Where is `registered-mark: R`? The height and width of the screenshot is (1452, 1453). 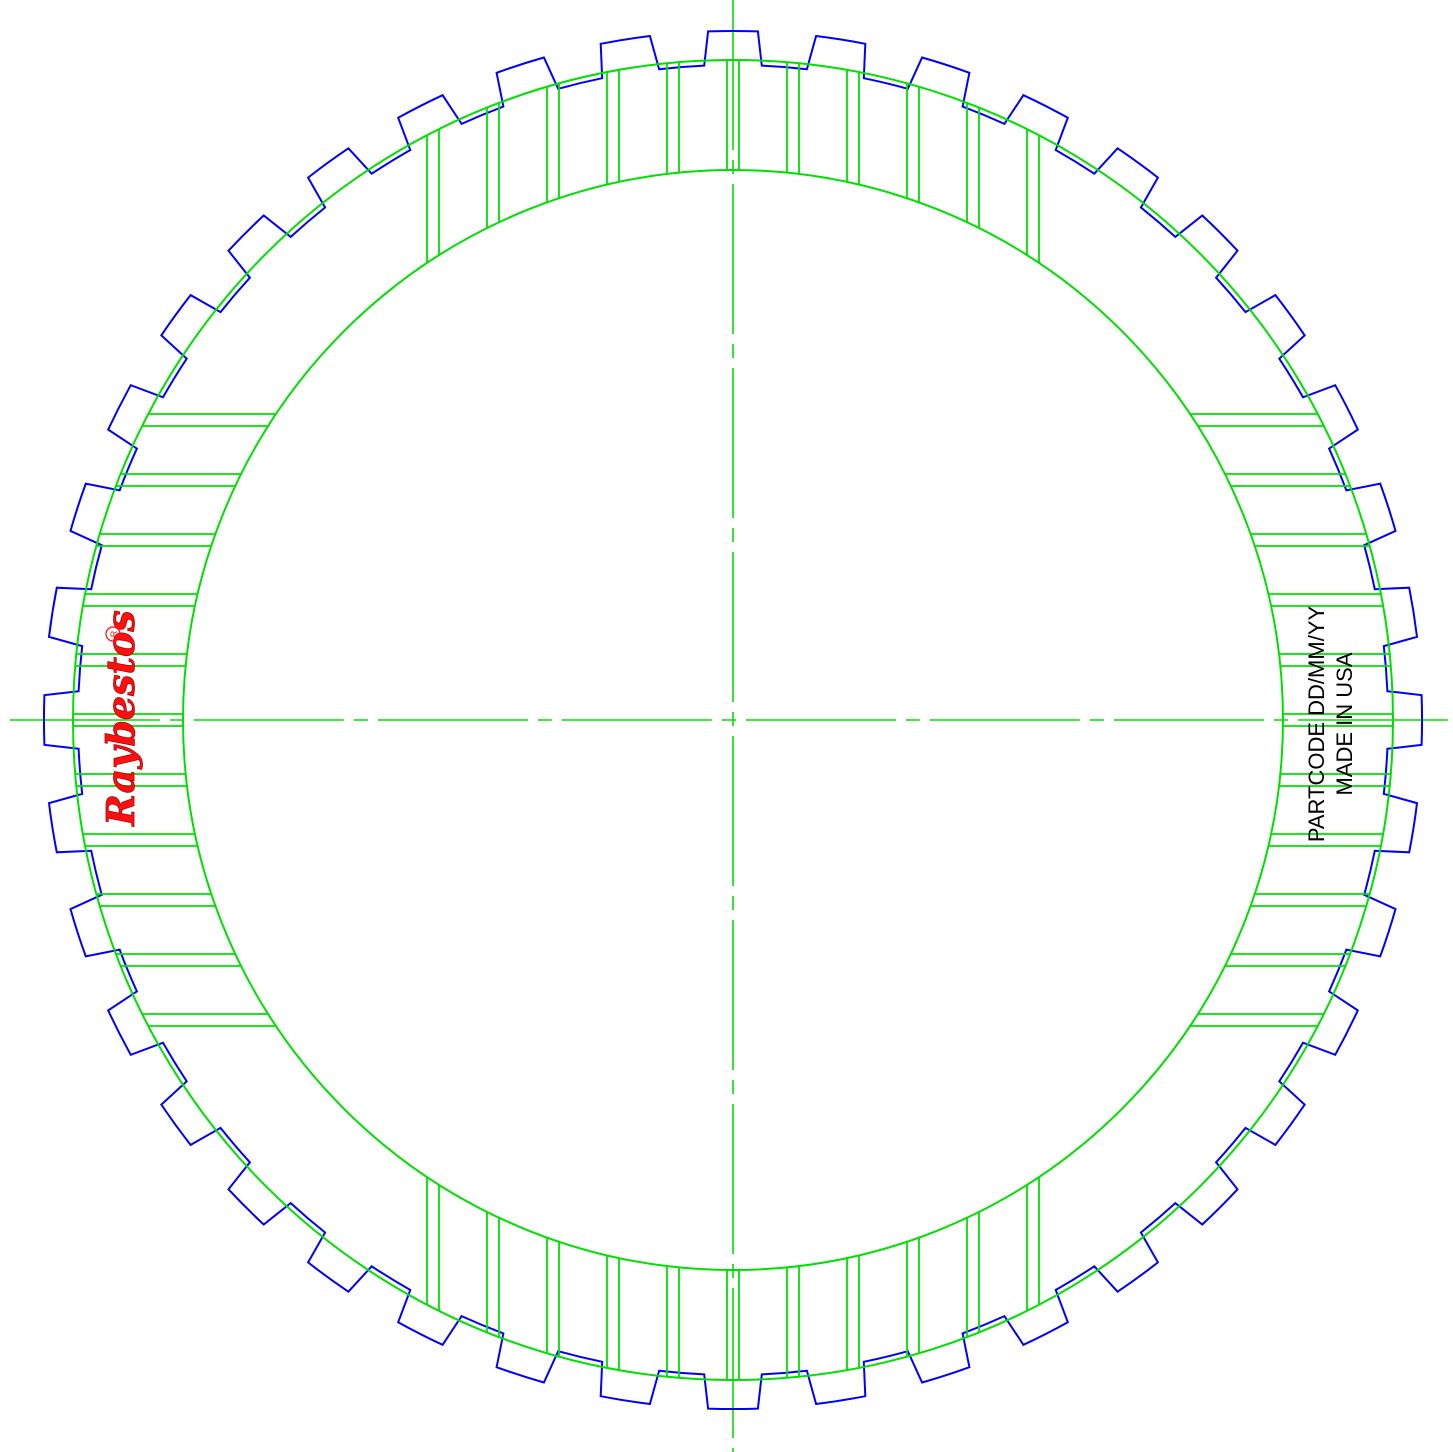 registered-mark: R is located at coordinates (113, 634).